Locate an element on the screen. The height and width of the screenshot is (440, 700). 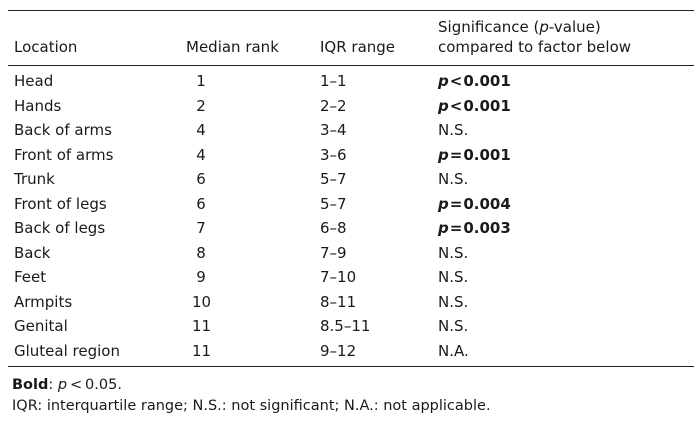
significance-value: p=0.003 is located at coordinates (474, 228).